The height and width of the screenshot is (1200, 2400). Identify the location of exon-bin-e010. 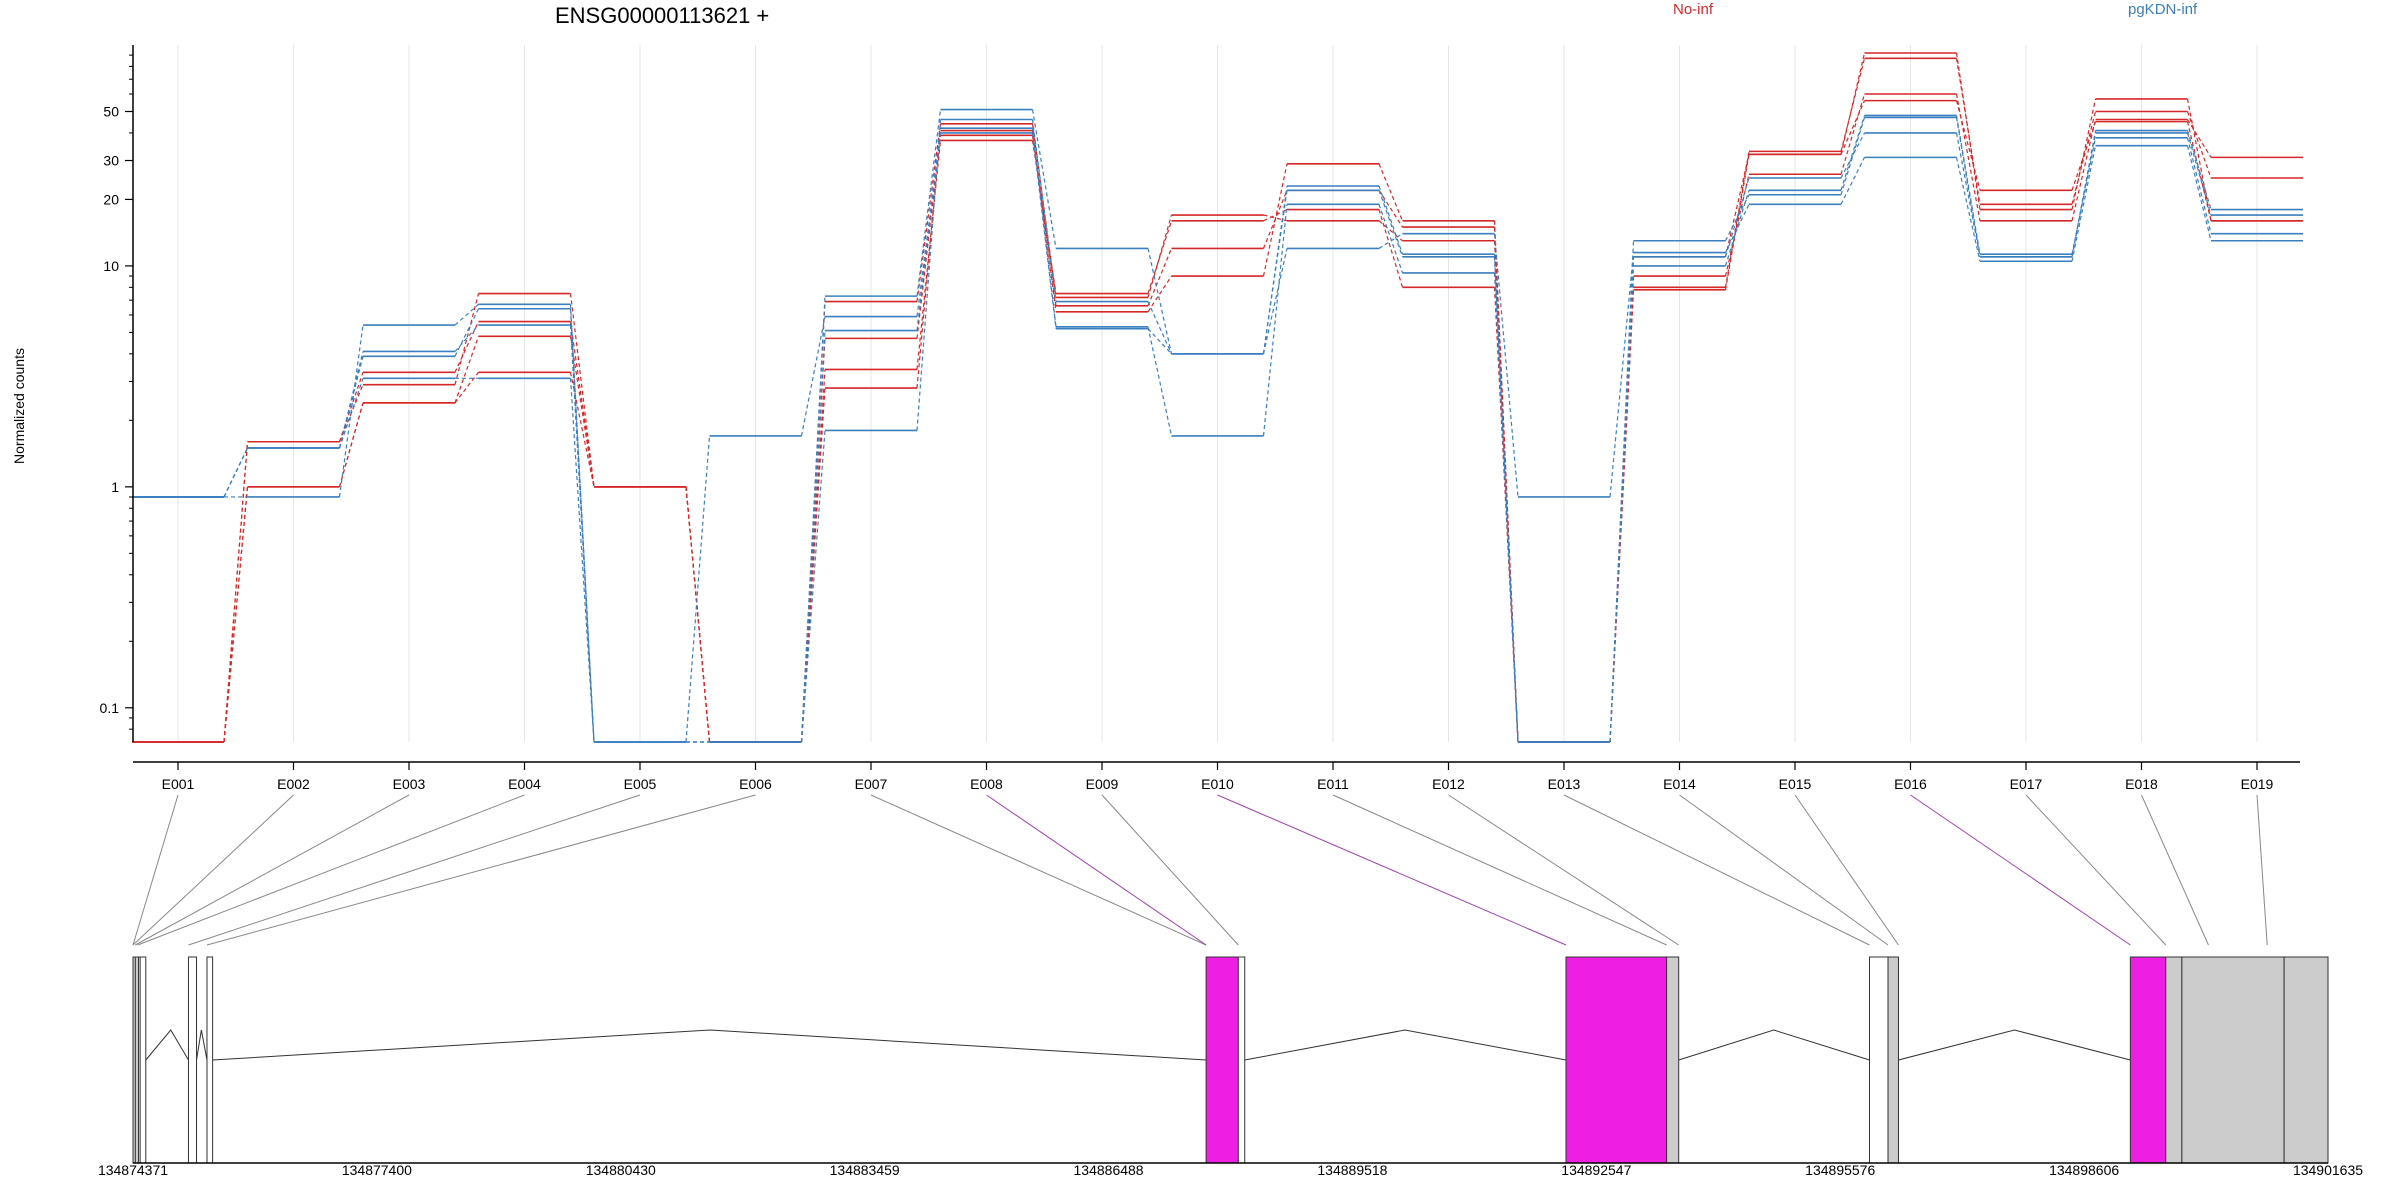
(1673, 1060).